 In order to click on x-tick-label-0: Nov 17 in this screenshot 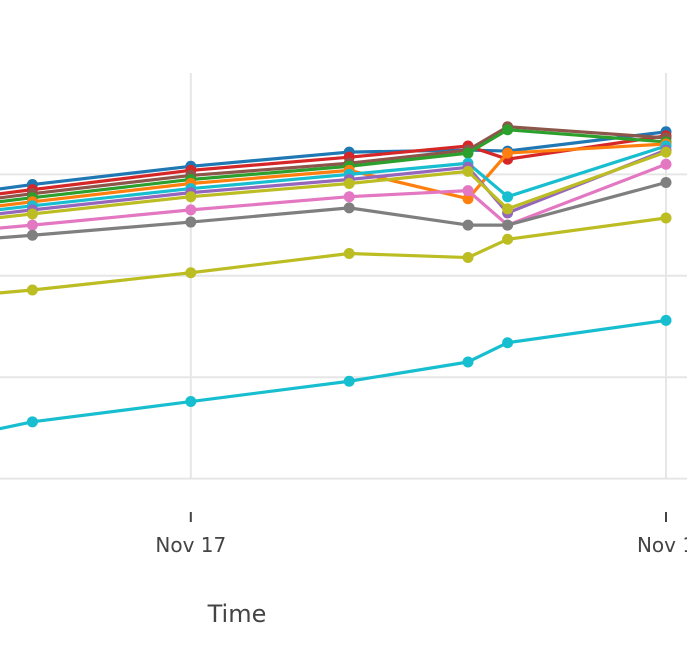, I will do `click(190, 545)`.